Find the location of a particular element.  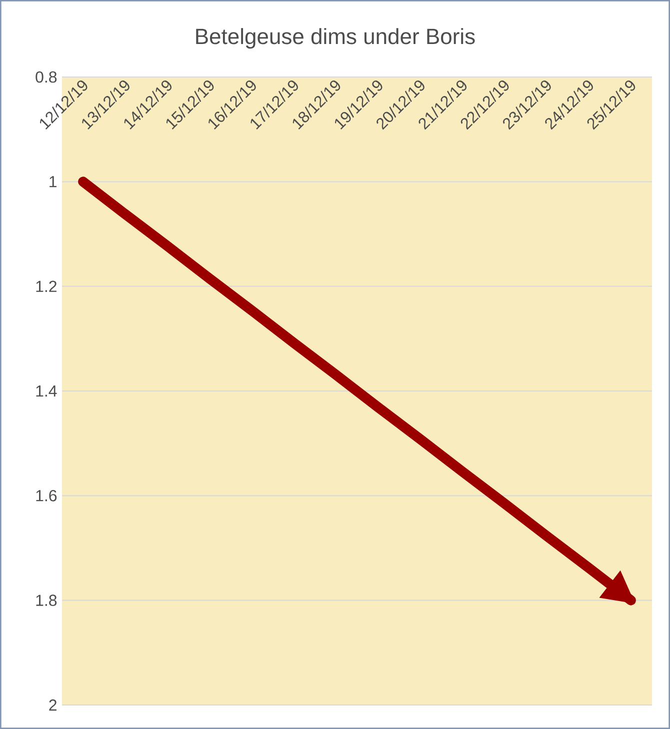

y-tick-label: 1.4 is located at coordinates (46, 391).